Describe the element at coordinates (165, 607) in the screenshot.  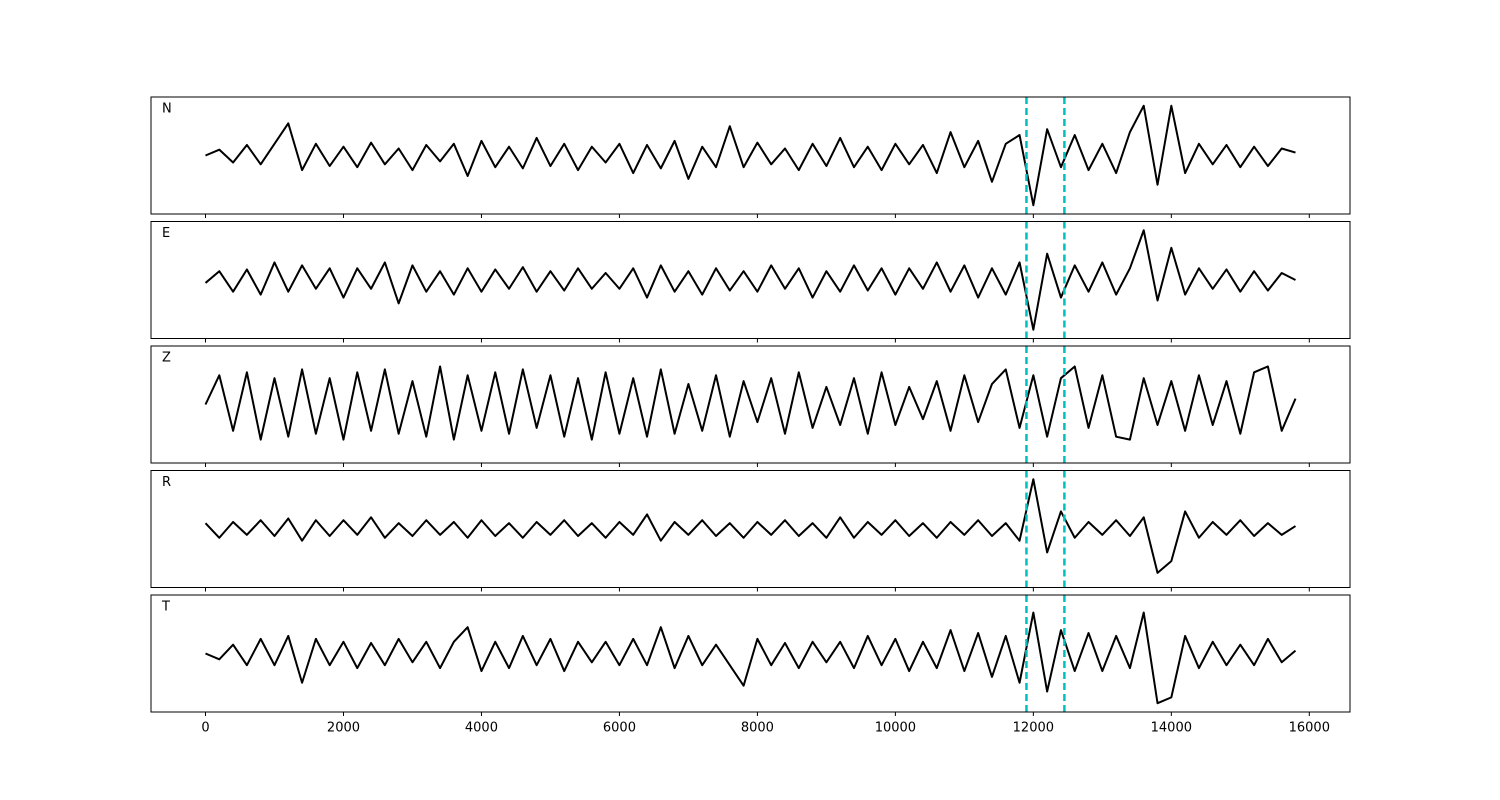
I see `panel-label: T` at that location.